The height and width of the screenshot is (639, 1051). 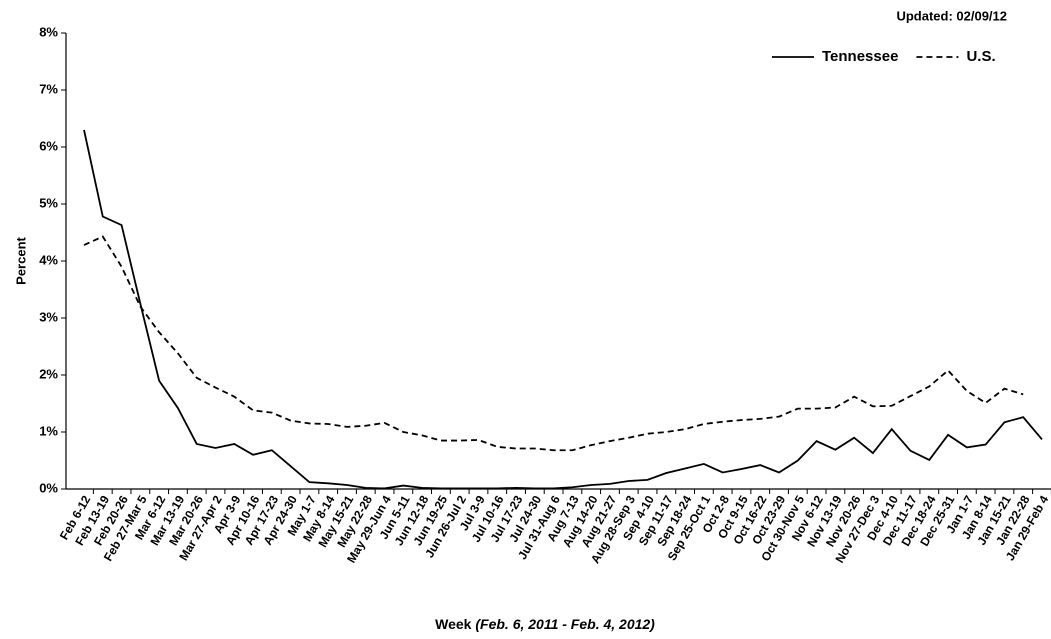 What do you see at coordinates (20, 260) in the screenshot?
I see `y-axis-label: Percent` at bounding box center [20, 260].